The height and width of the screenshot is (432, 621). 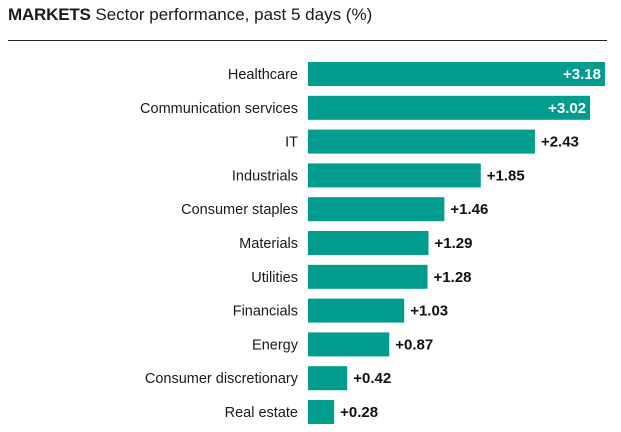 What do you see at coordinates (560, 142) in the screenshot?
I see `value-label: +2.43` at bounding box center [560, 142].